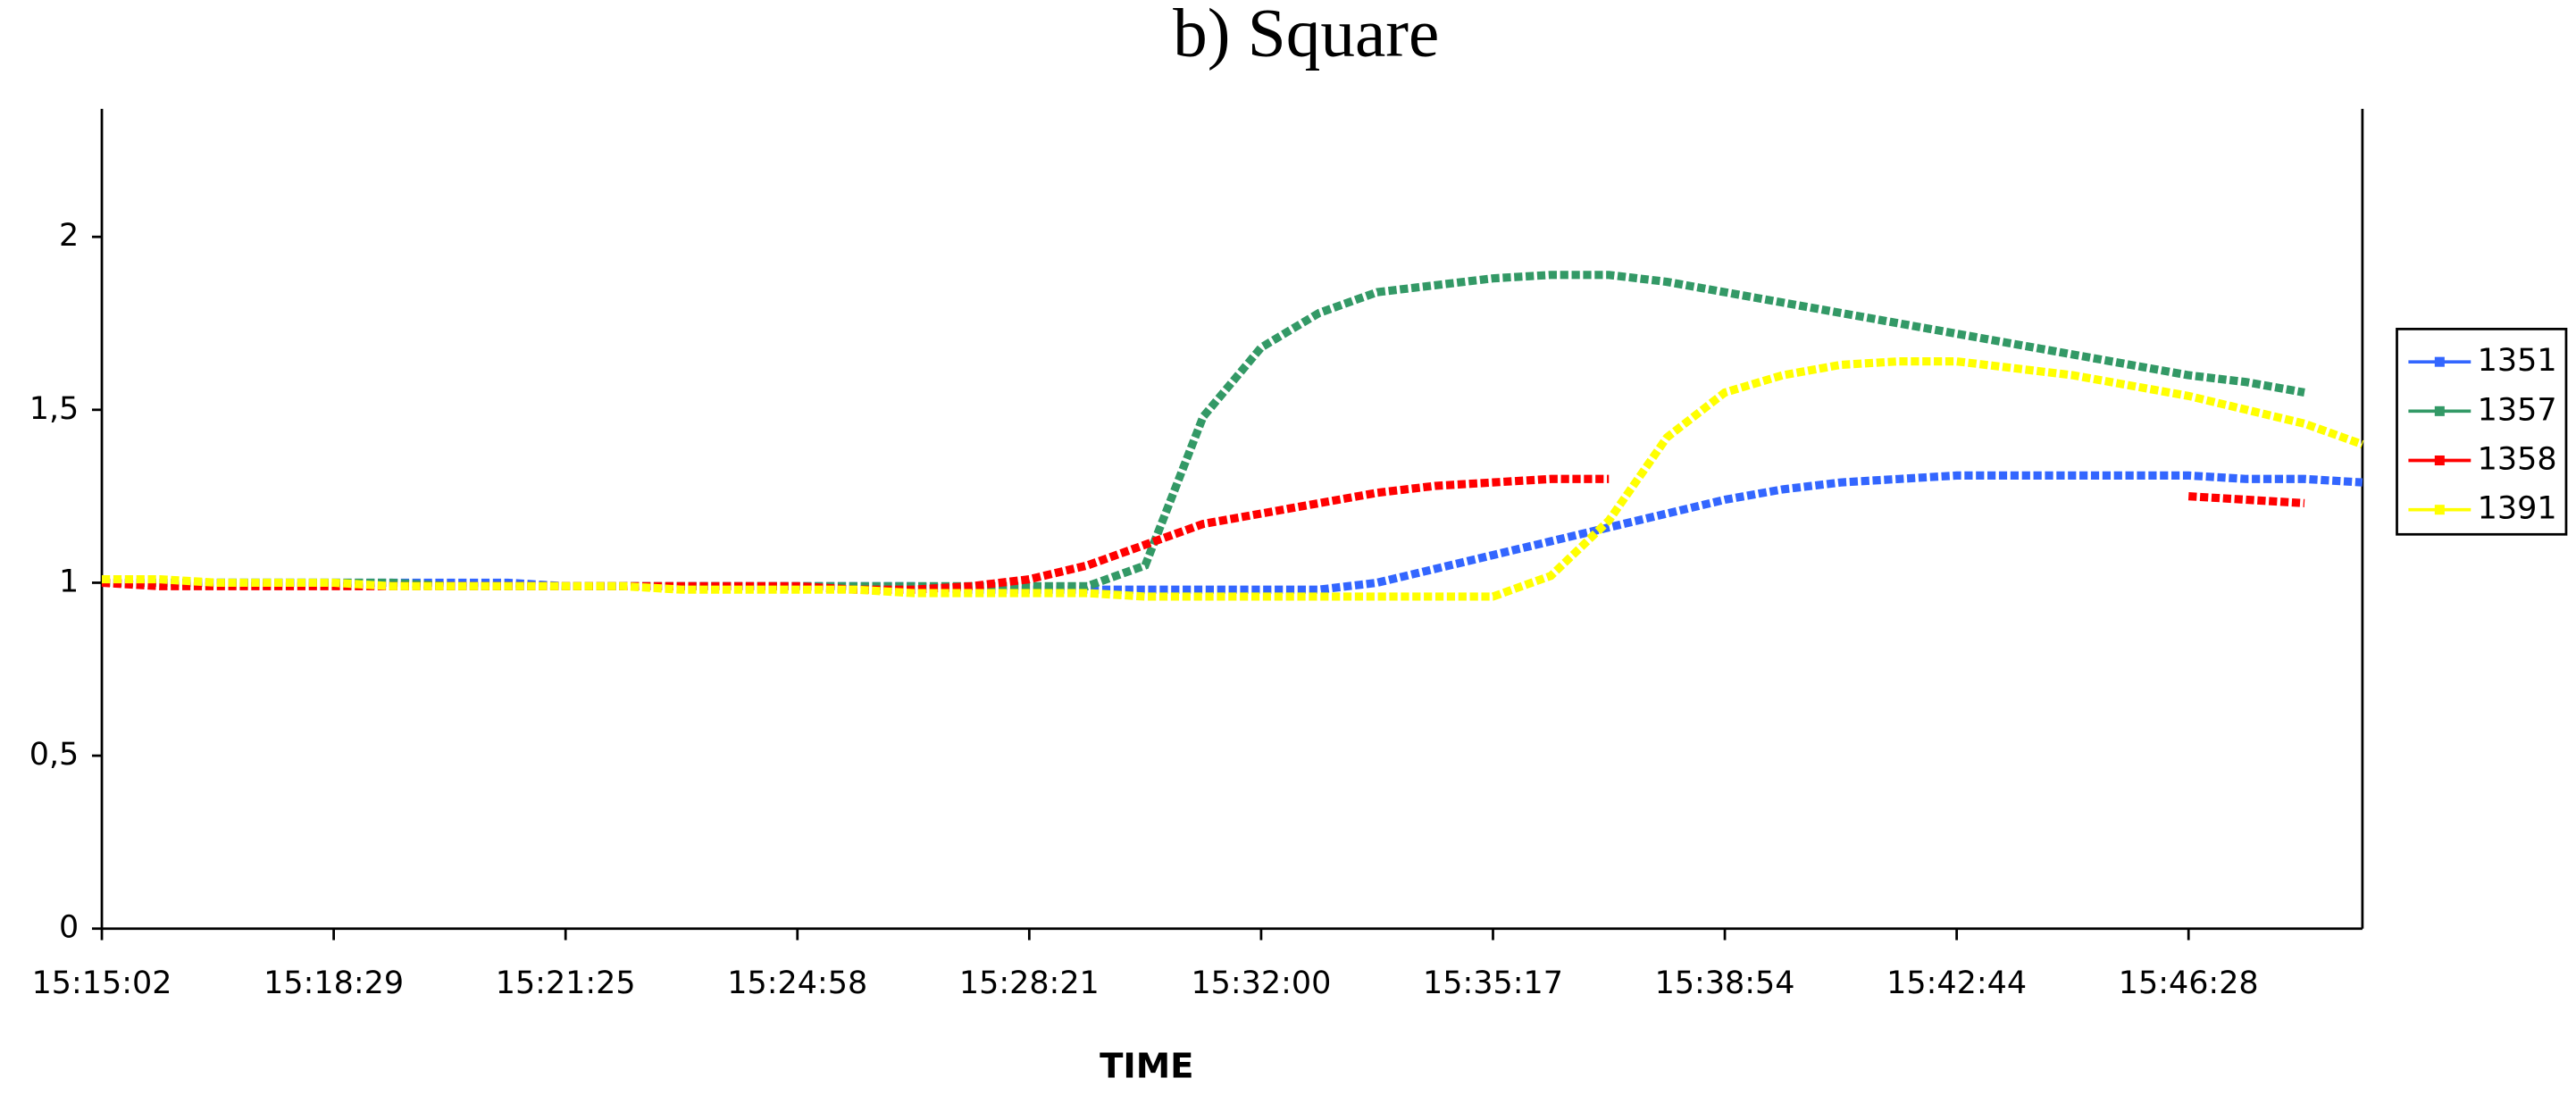 Image resolution: width=2576 pixels, height=1095 pixels. I want to click on chart-title: b) Square, so click(1306, 35).